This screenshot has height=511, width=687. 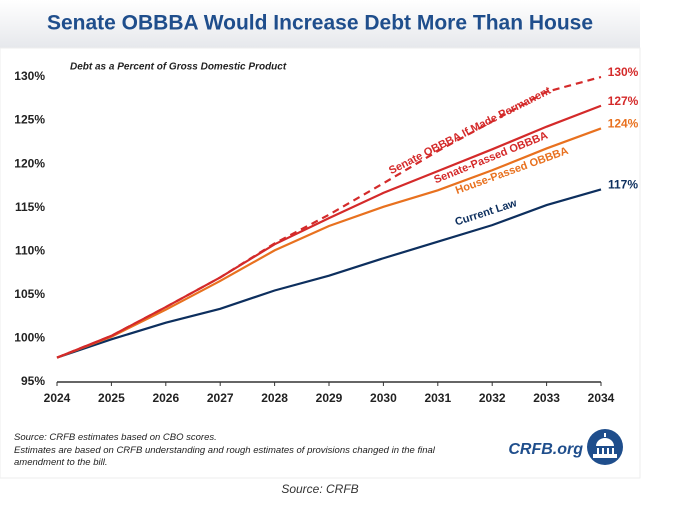 What do you see at coordinates (111, 398) in the screenshot?
I see `x-tick-label: 2025` at bounding box center [111, 398].